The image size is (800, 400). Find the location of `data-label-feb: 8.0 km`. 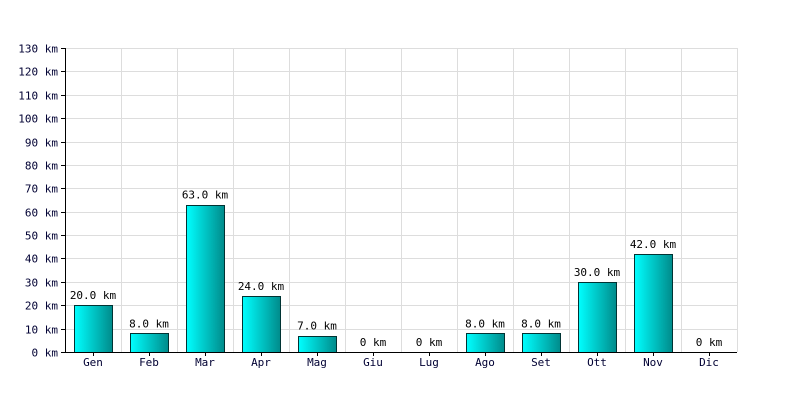

data-label-feb: 8.0 km is located at coordinates (149, 323).